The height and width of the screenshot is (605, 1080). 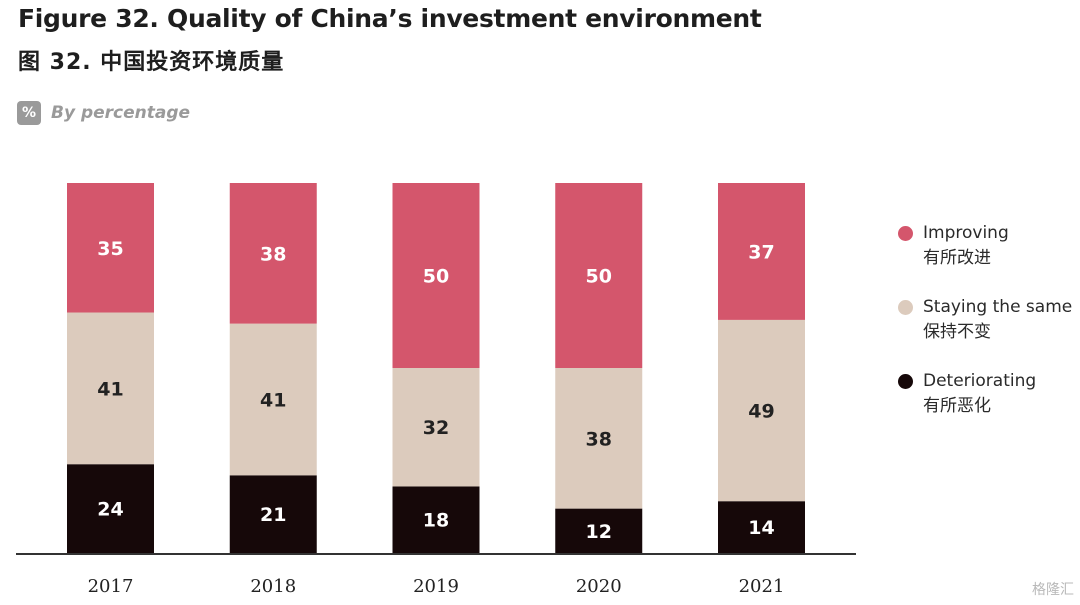 I want to click on data-label-2017-improving: 35, so click(x=110, y=249).